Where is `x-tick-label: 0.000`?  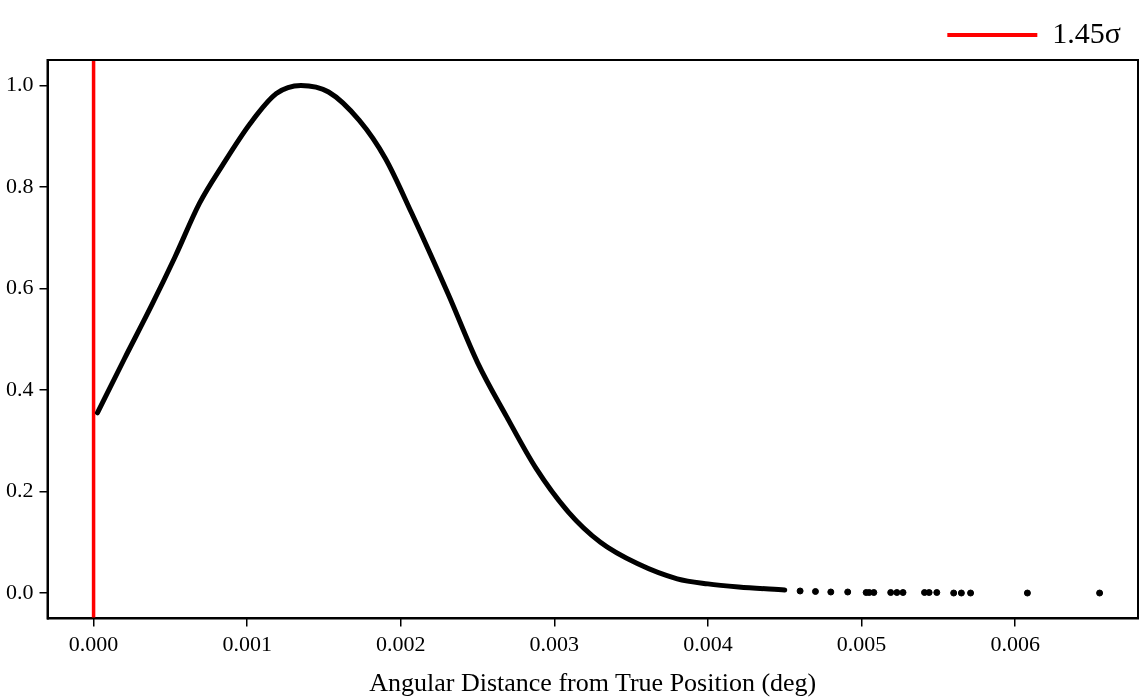 x-tick-label: 0.000 is located at coordinates (93, 644).